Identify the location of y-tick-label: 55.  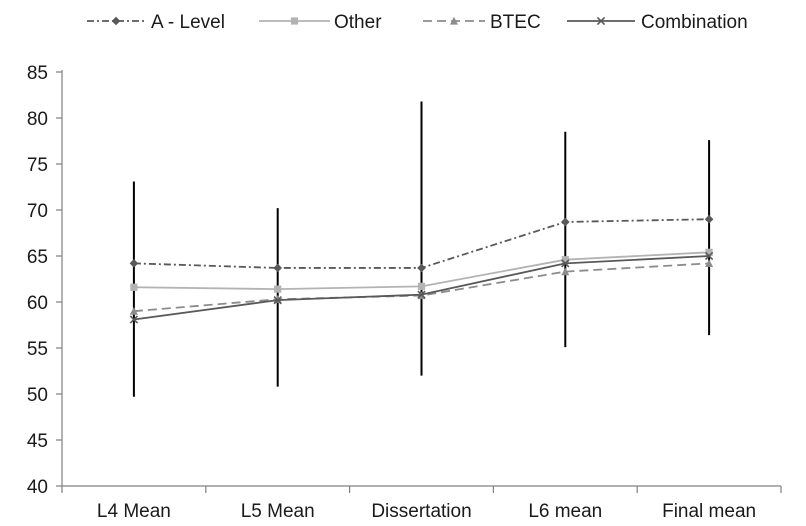
(37, 349).